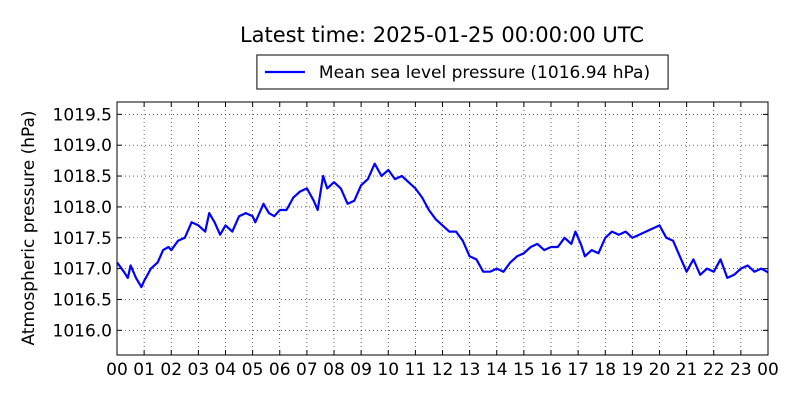 This screenshot has height=400, width=800. What do you see at coordinates (497, 370) in the screenshot?
I see `x-tick-label: 14` at bounding box center [497, 370].